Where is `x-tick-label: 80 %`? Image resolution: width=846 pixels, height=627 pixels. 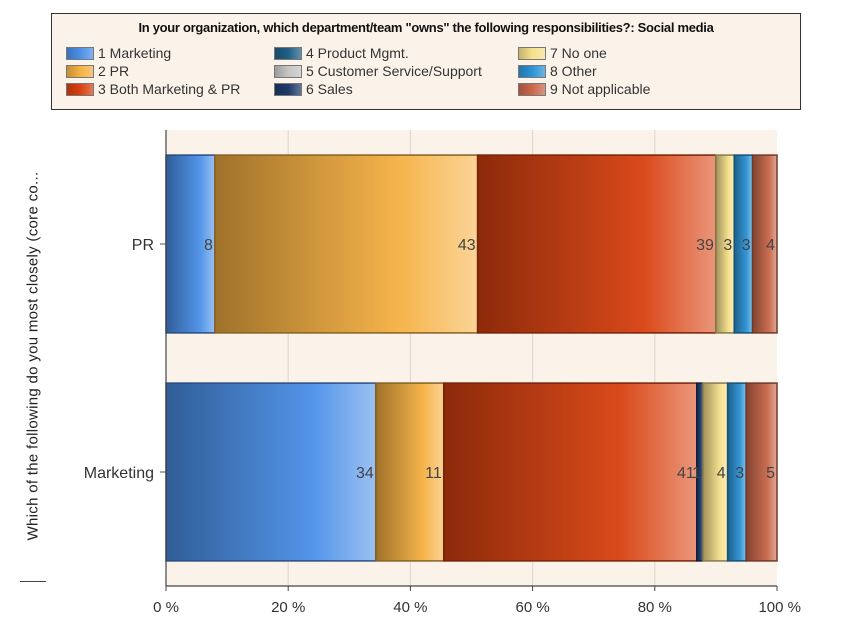 x-tick-label: 80 % is located at coordinates (655, 607).